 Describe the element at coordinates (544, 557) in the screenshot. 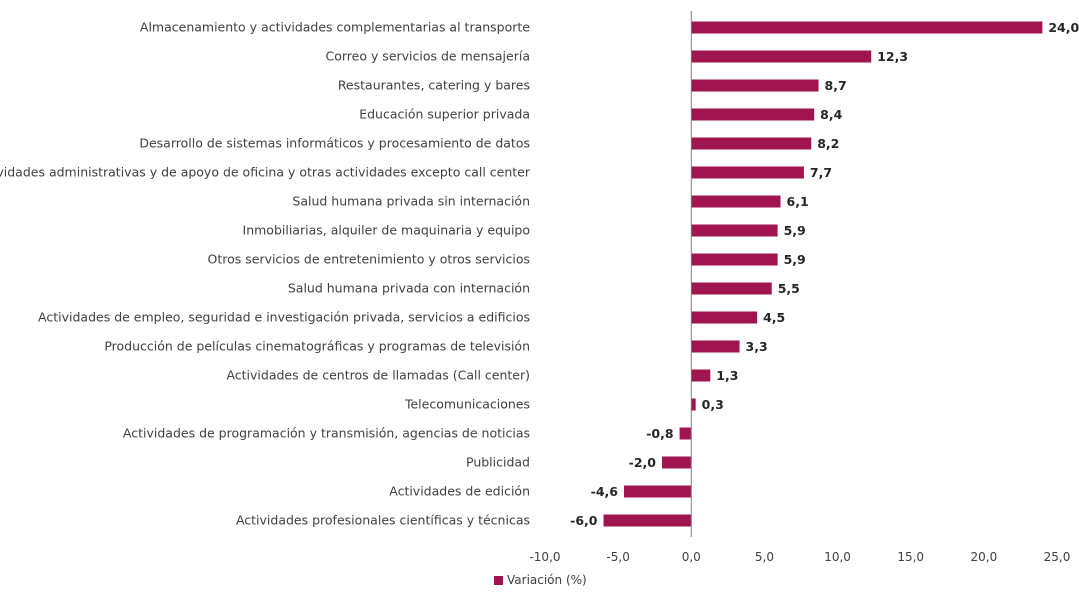

I see `x-tick-label: -10,0` at that location.